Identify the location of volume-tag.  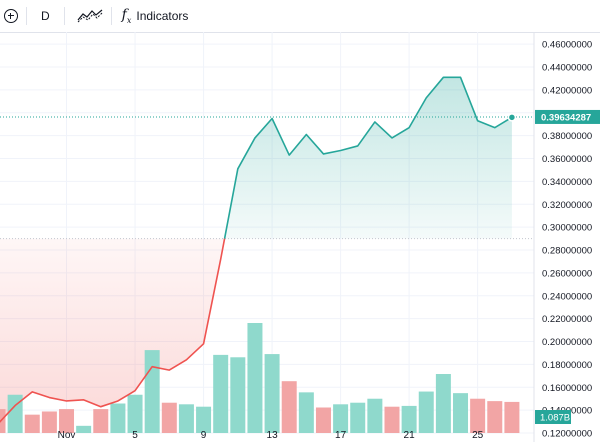
(553, 417).